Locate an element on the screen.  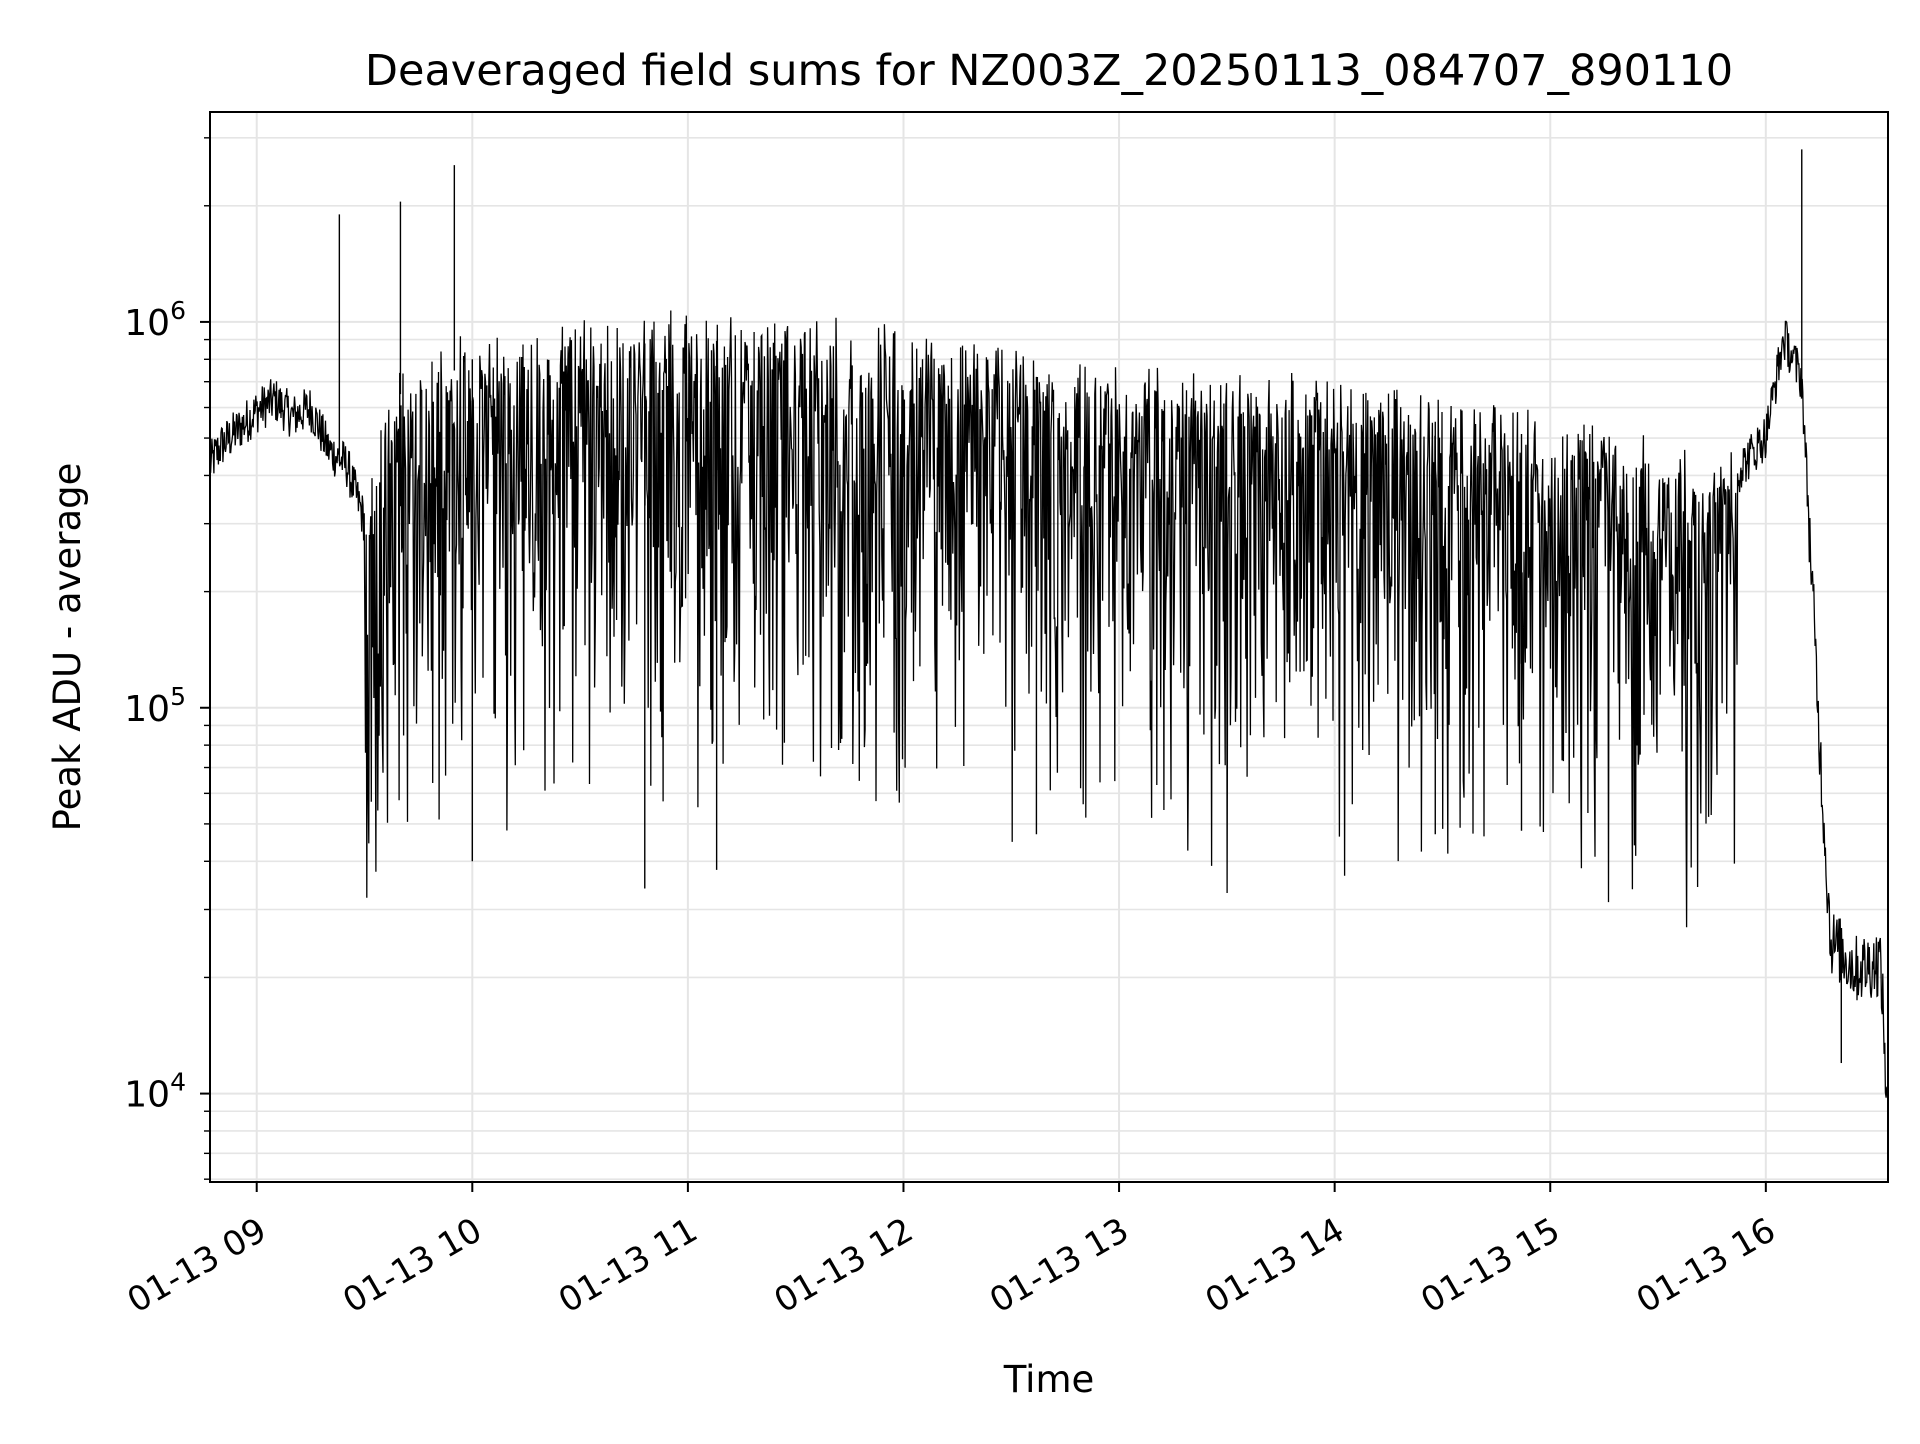
y-axis-label: Peak ADU - average is located at coordinates (67, 647).